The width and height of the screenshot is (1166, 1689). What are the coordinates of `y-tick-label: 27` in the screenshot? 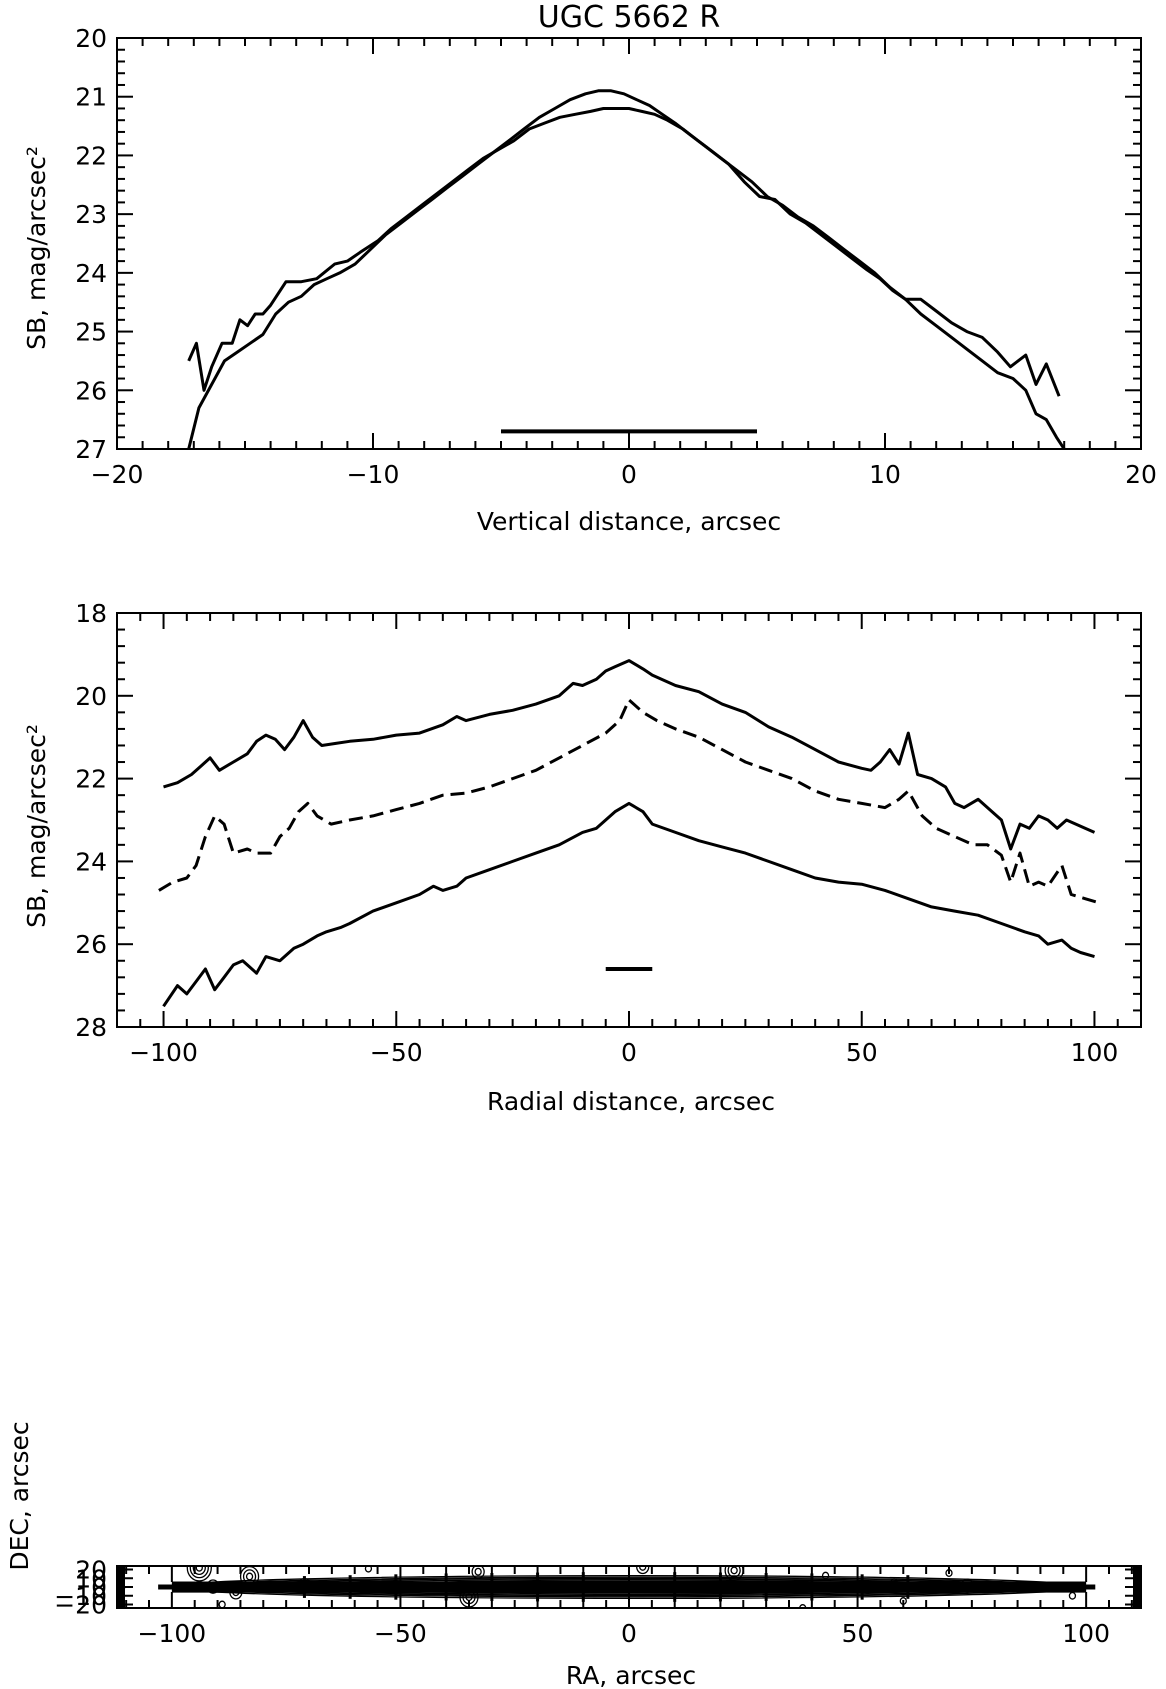 It's located at (91, 449).